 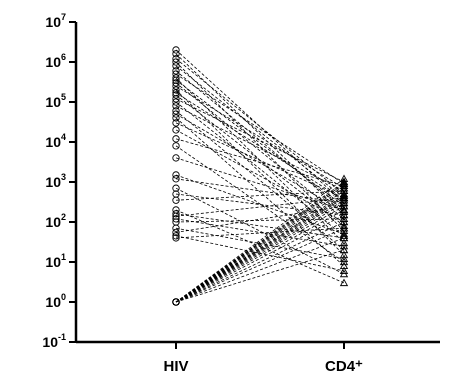 What do you see at coordinates (55, 261) in the screenshot?
I see `y-tick-label: 10¹` at bounding box center [55, 261].